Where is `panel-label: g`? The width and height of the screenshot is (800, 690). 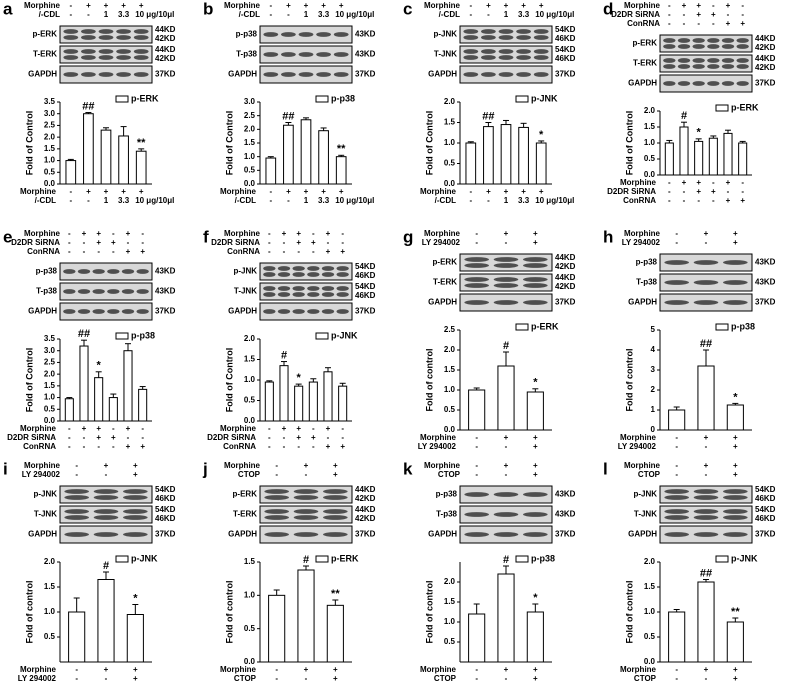
panel-label: g is located at coordinates (408, 236).